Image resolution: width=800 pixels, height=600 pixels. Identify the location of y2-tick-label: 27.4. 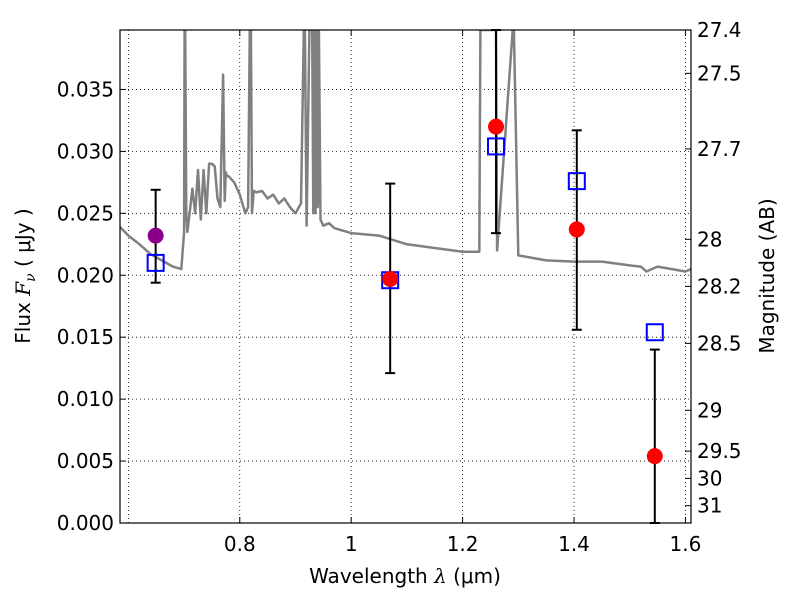
(719, 30).